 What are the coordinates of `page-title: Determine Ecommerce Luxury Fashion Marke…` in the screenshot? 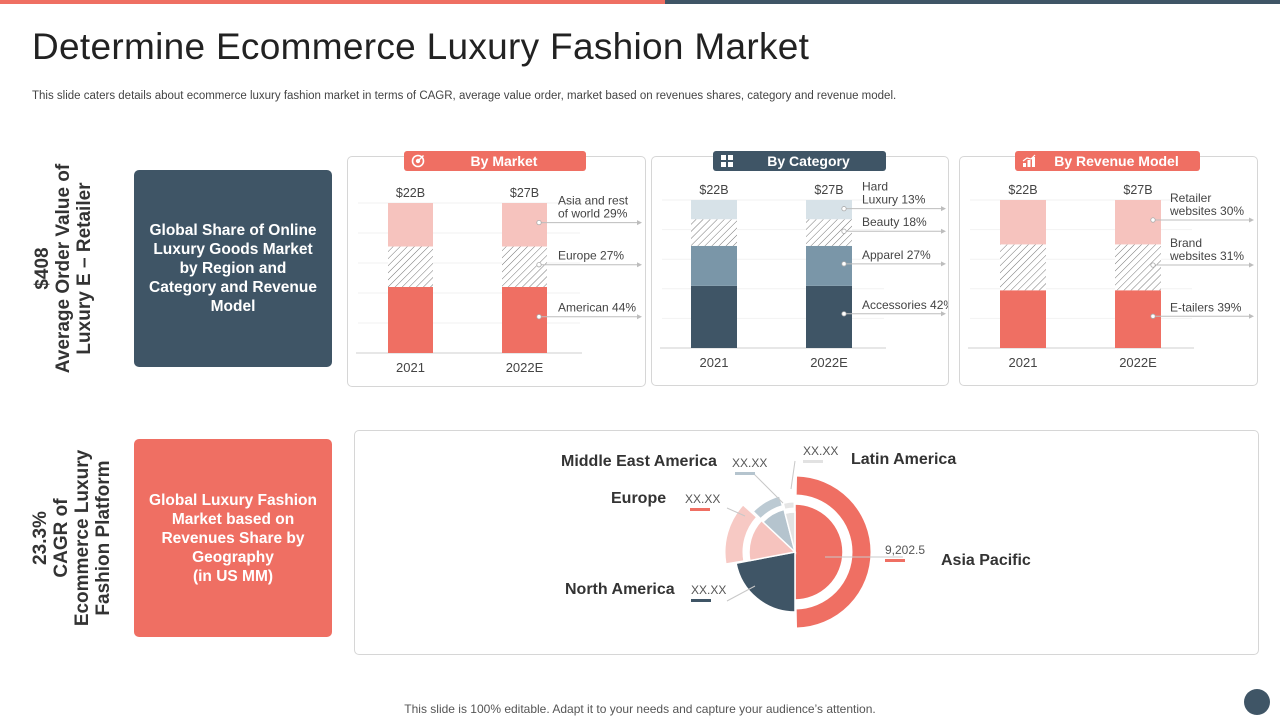 It's located at (421, 46).